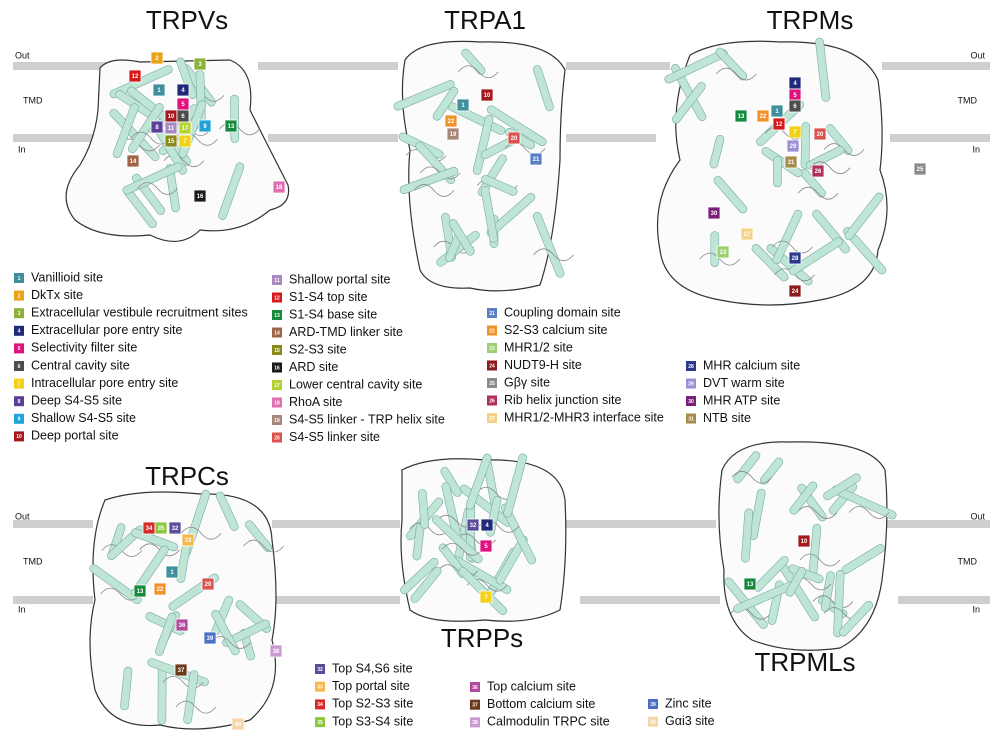 This screenshot has width=1000, height=739. I want to click on site-marker-number: 4, so click(487, 526).